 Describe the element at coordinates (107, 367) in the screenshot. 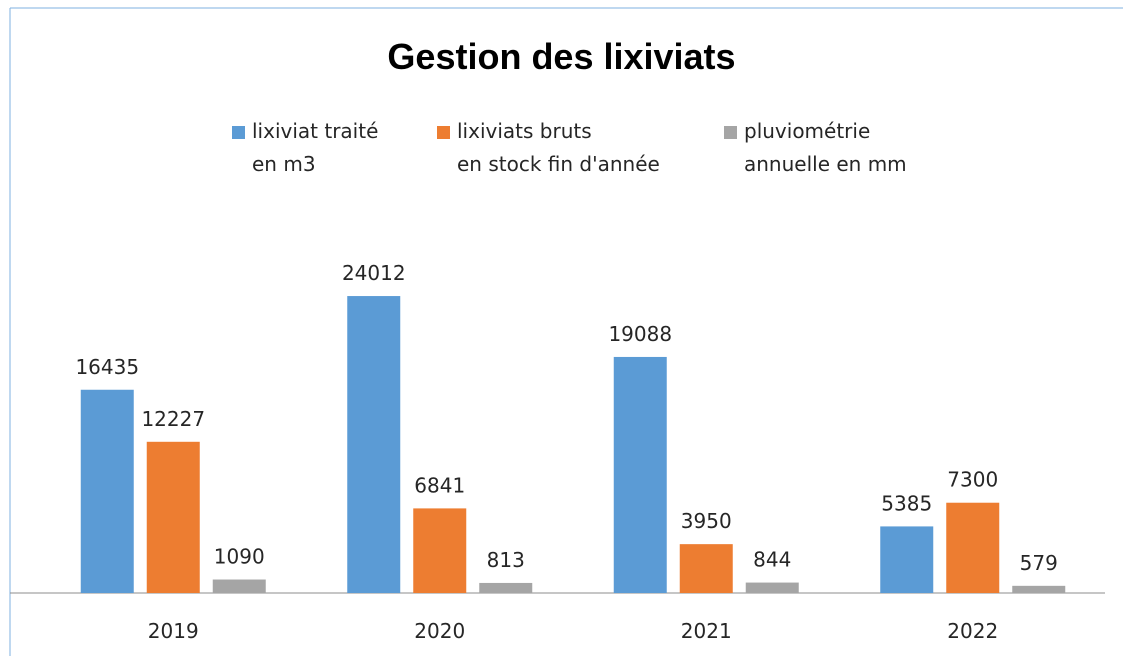

I see `value-label: 16435` at that location.